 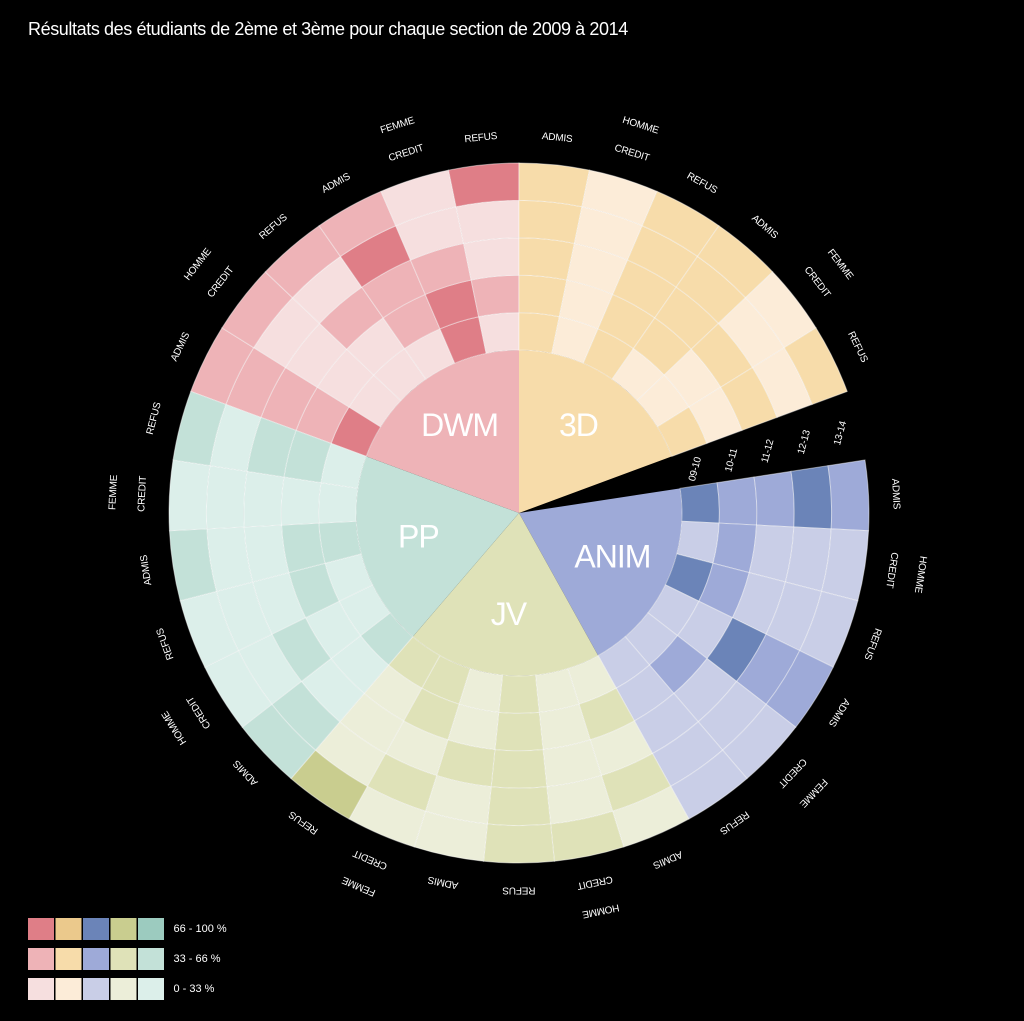 I want to click on section-name: ANIM, so click(x=612, y=556).